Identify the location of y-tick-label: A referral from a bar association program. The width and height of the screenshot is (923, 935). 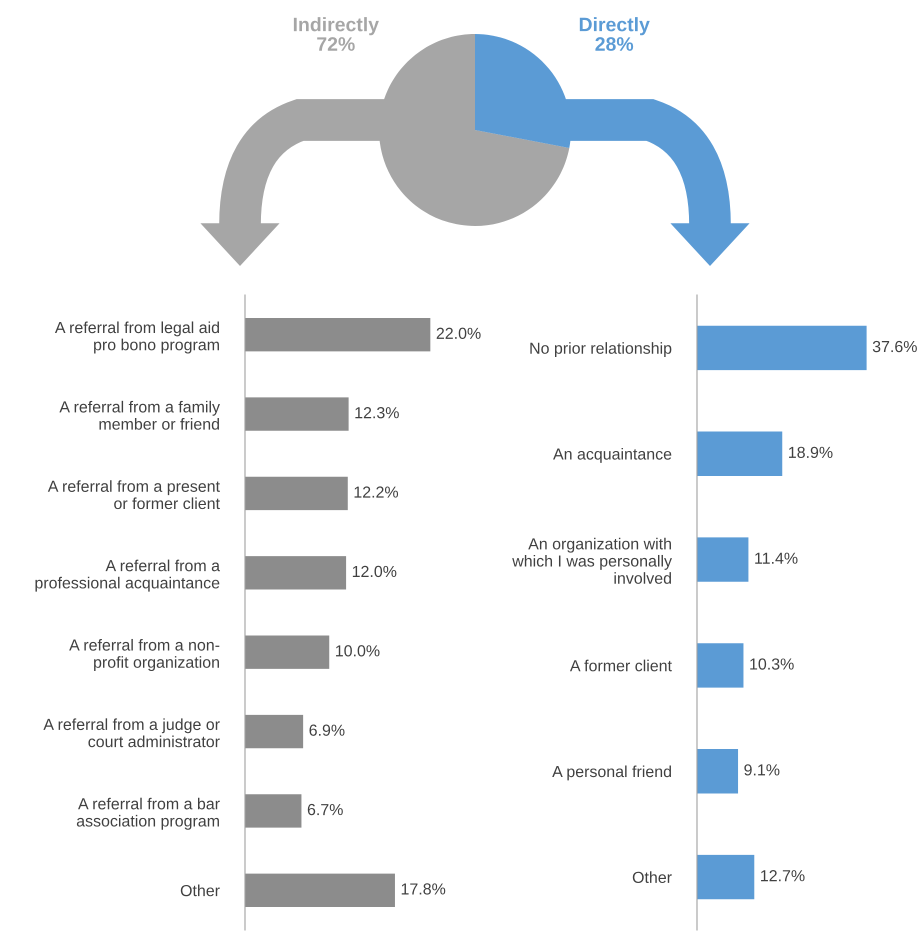
(148, 814).